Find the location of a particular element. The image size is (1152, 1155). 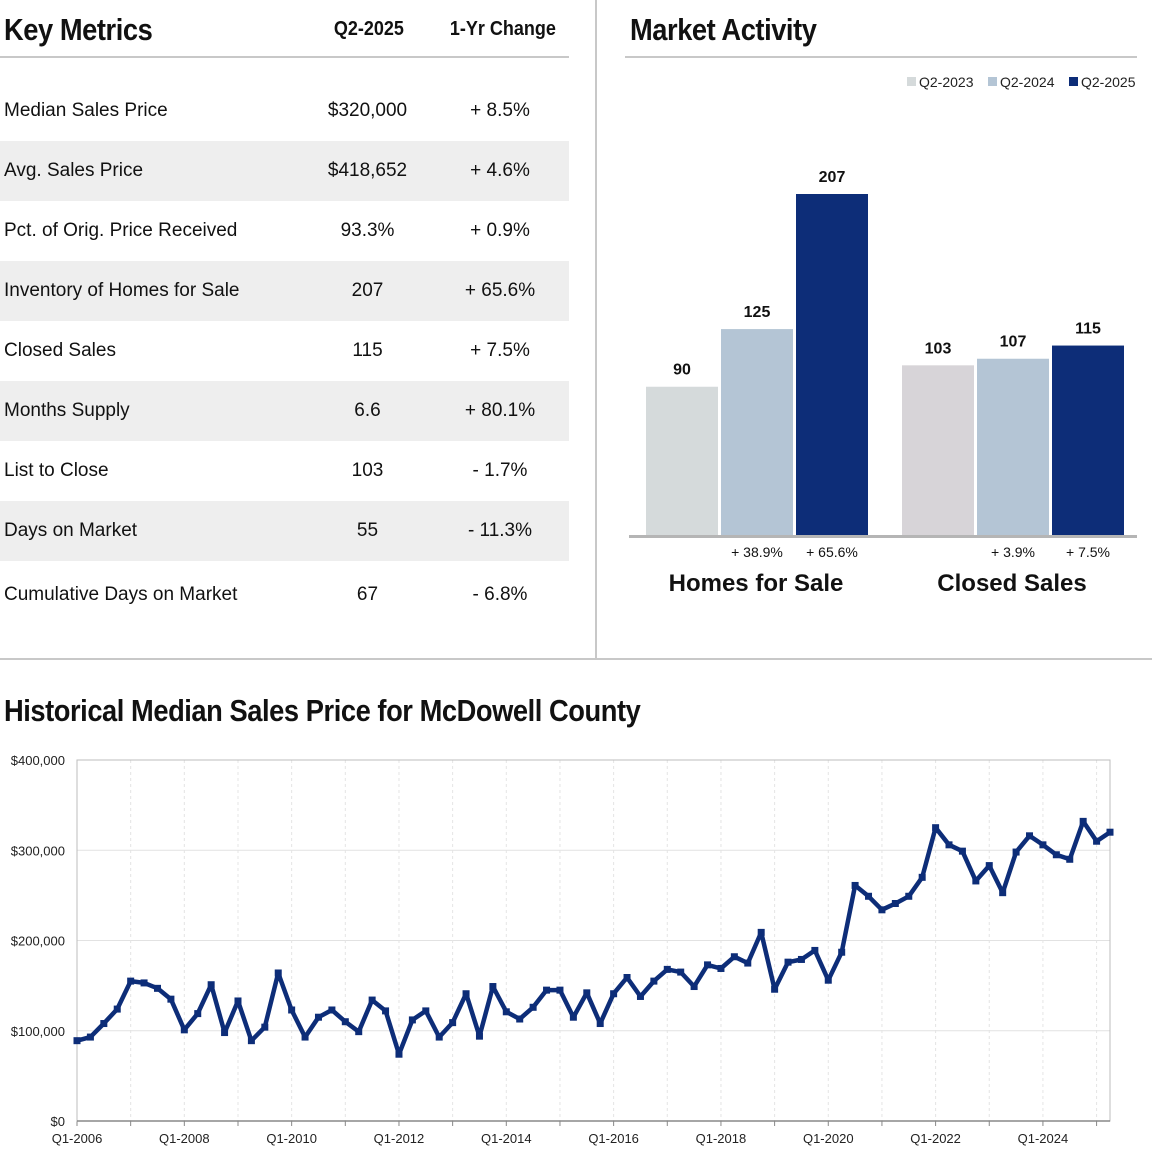

bar-change-label: + 7.5% is located at coordinates (1088, 552).